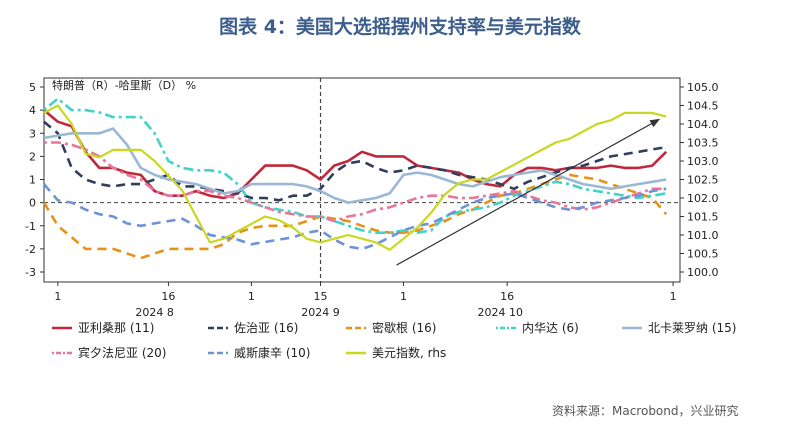 Image resolution: width=800 pixels, height=427 pixels. What do you see at coordinates (32, 156) in the screenshot?
I see `y-left-tick-label: 2` at bounding box center [32, 156].